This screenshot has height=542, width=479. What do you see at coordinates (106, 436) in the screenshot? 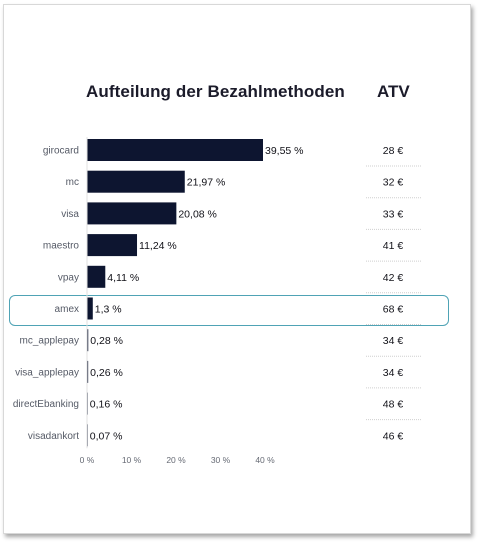
I see `value-label-visadankort: 0,07 %` at bounding box center [106, 436].